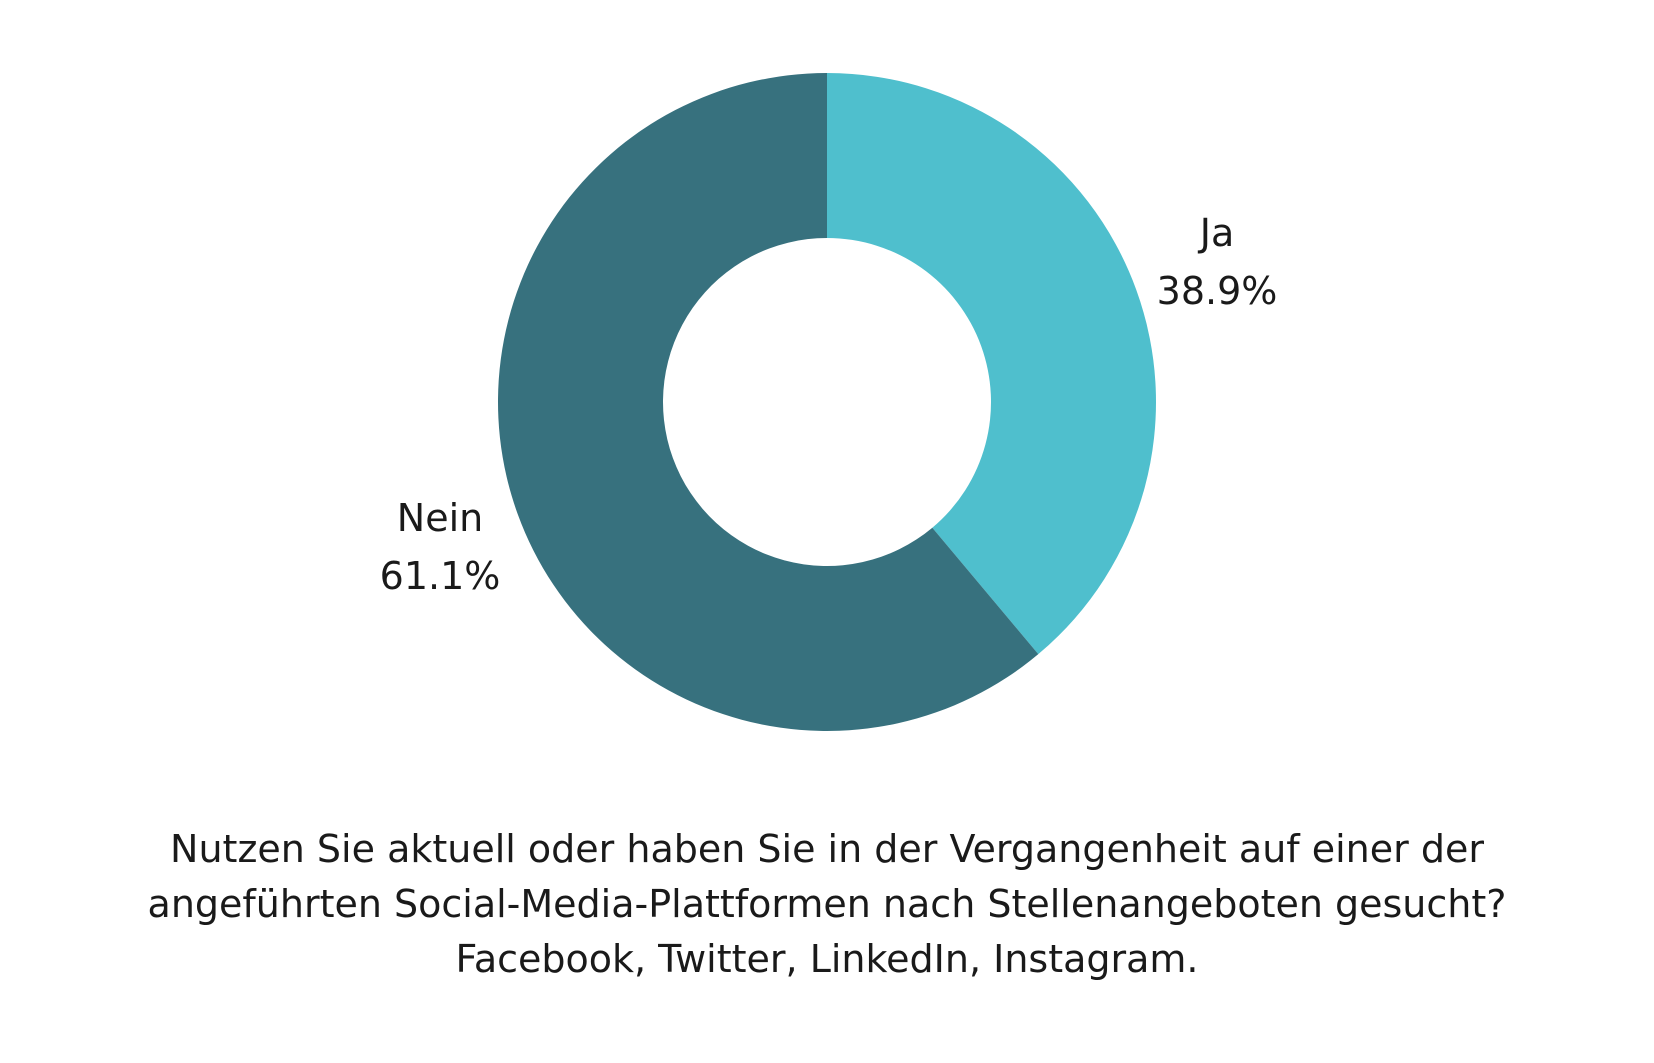 The width and height of the screenshot is (1654, 1063). I want to click on slice-label-nein-value: 61.1%, so click(440, 576).